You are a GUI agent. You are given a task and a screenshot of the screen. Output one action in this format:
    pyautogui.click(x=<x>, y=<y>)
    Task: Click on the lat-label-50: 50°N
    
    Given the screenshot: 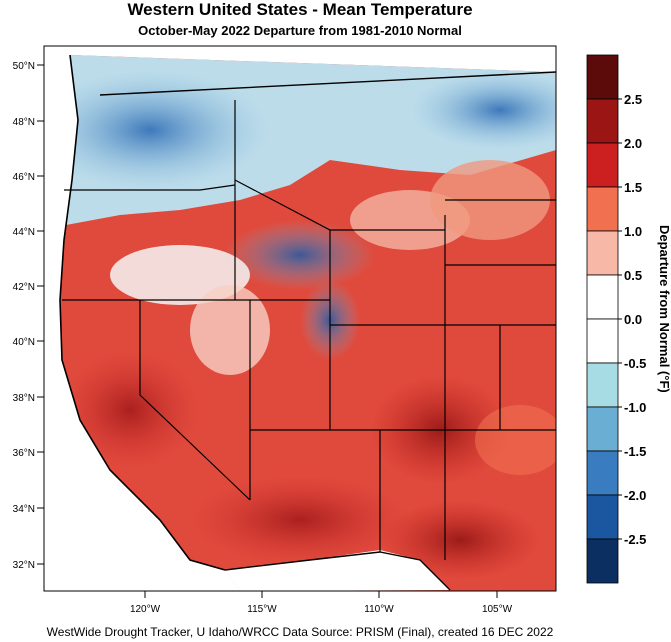 What is the action you would take?
    pyautogui.click(x=24, y=66)
    